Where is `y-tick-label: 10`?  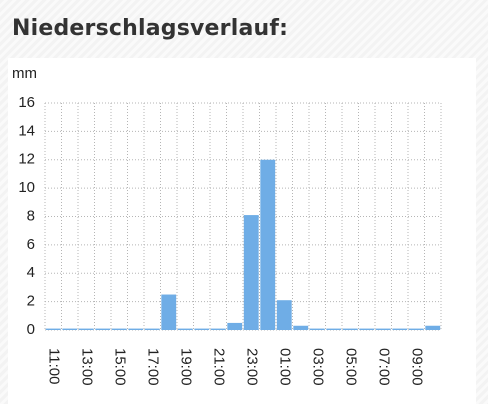 y-tick-label: 10 is located at coordinates (26, 187).